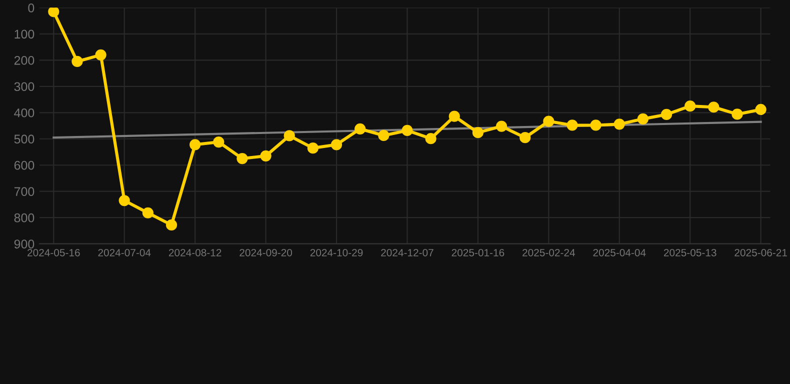 The height and width of the screenshot is (384, 790). I want to click on x-tick-label: 2024-07-04, so click(124, 252).